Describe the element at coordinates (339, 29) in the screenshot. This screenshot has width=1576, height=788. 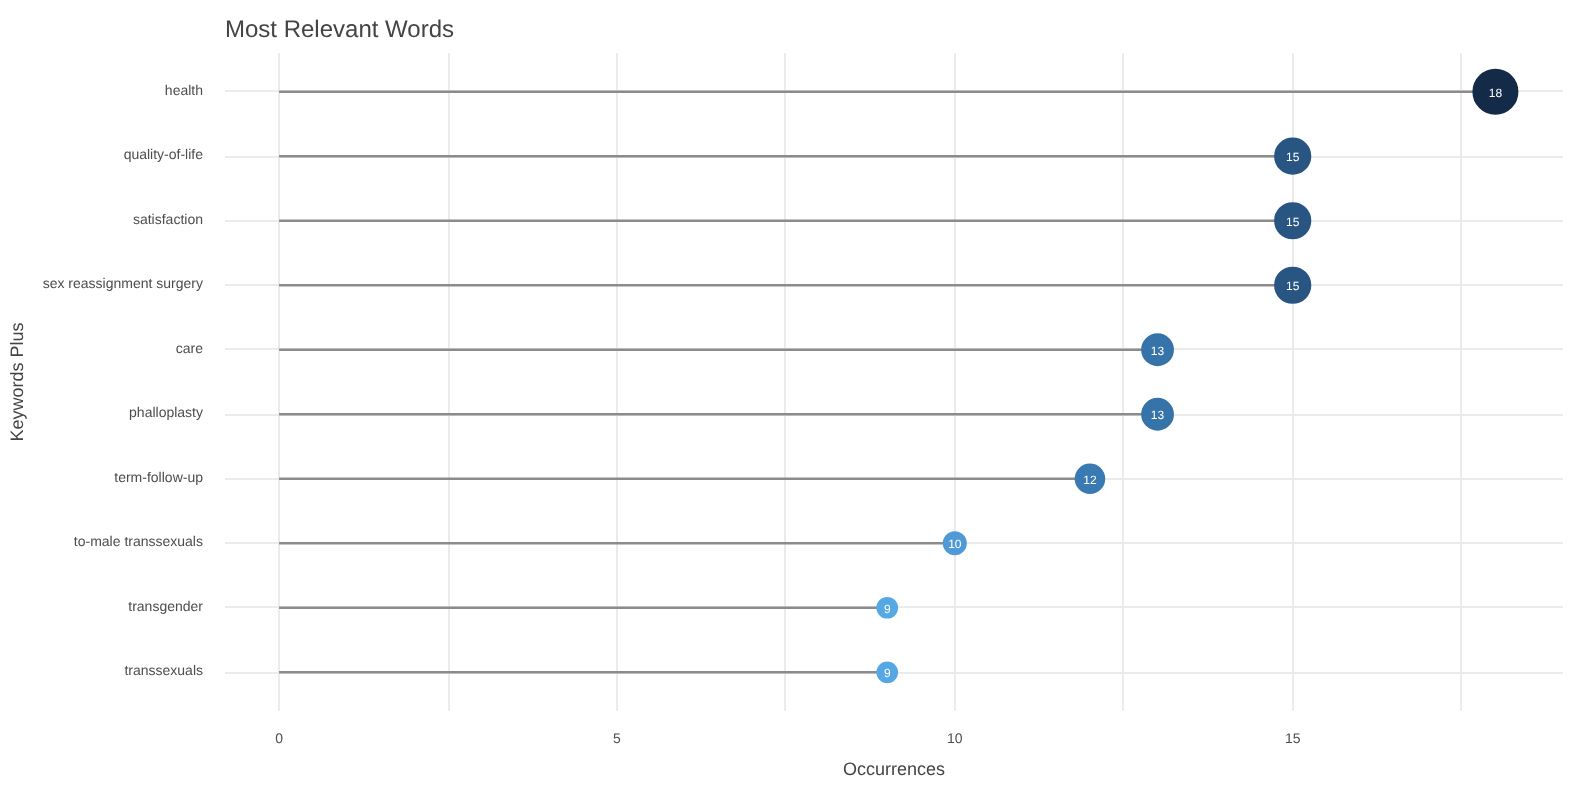
I see `chart-title: Most Relevant Words` at that location.